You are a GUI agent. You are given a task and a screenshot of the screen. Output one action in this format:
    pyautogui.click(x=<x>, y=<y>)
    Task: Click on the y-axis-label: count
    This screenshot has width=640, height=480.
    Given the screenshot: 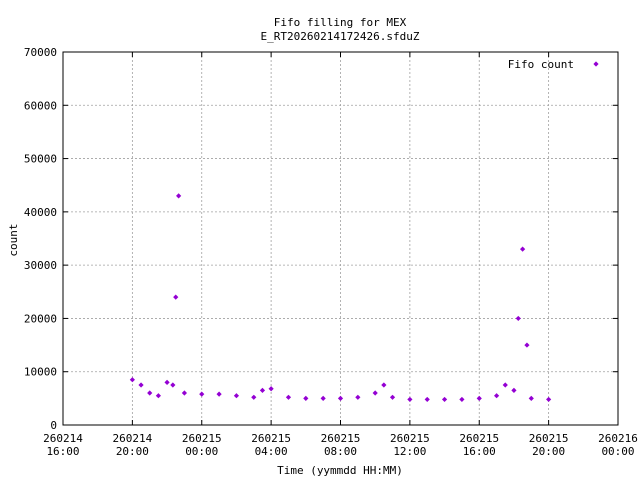 What is the action you would take?
    pyautogui.click(x=13, y=239)
    